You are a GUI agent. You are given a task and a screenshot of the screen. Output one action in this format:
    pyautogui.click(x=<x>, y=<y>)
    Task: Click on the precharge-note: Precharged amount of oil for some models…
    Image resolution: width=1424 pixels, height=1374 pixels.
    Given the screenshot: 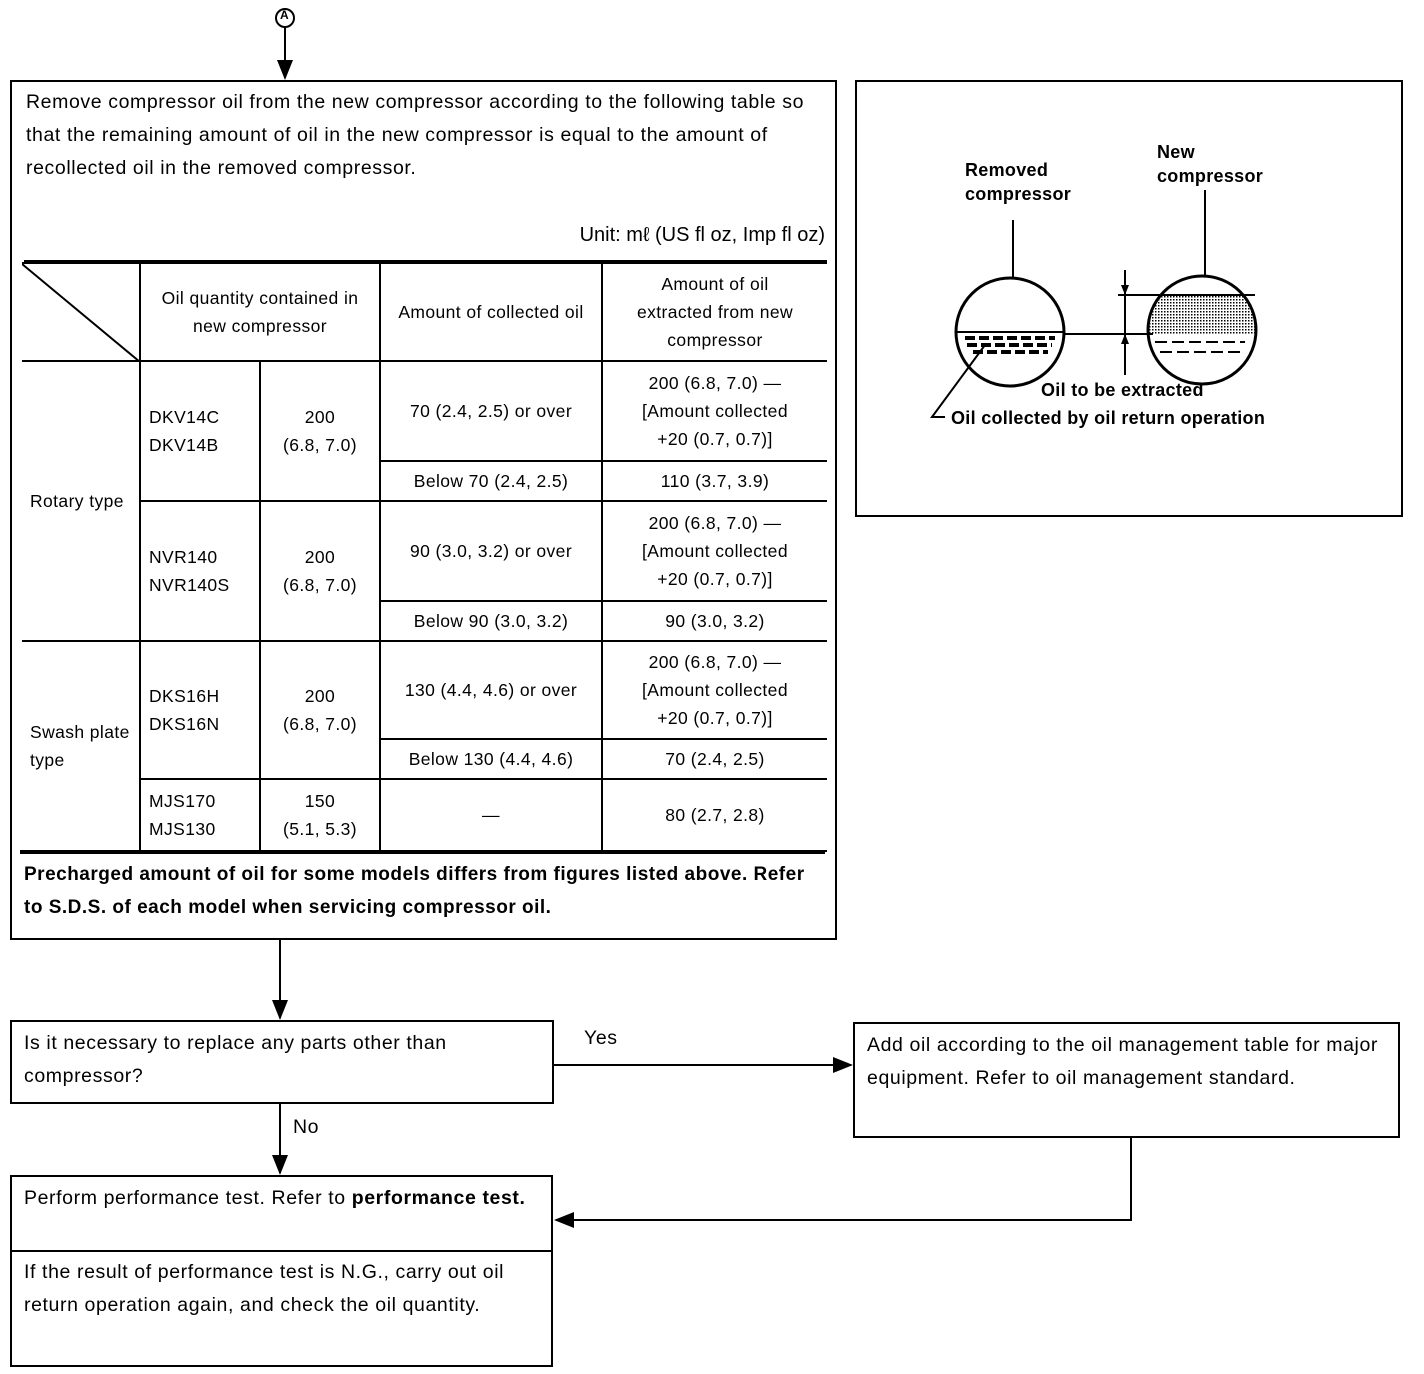 What is the action you would take?
    pyautogui.click(x=414, y=891)
    